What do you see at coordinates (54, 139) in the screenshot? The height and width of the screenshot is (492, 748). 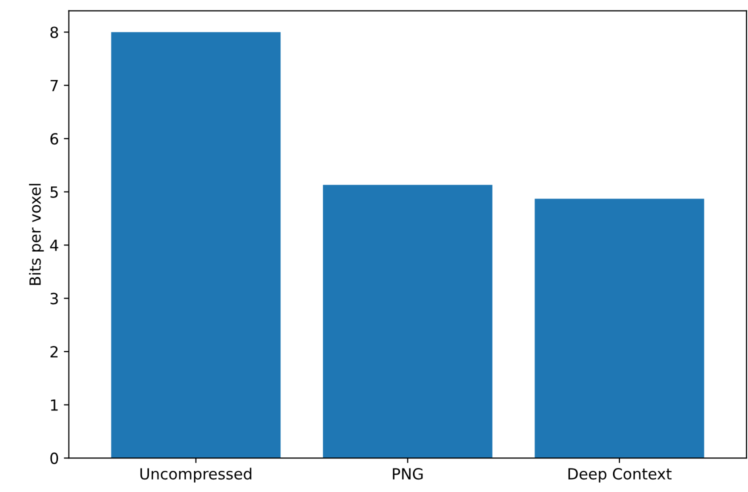 I see `y-tick-label: 6` at bounding box center [54, 139].